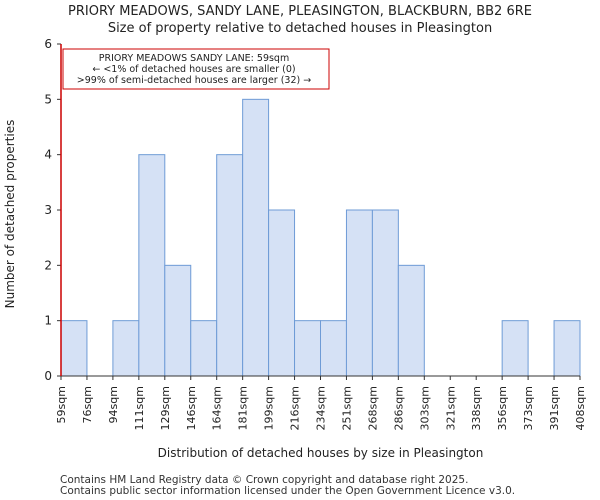  What do you see at coordinates (165, 408) in the screenshot?
I see `x-tick-label: 129sqm` at bounding box center [165, 408].